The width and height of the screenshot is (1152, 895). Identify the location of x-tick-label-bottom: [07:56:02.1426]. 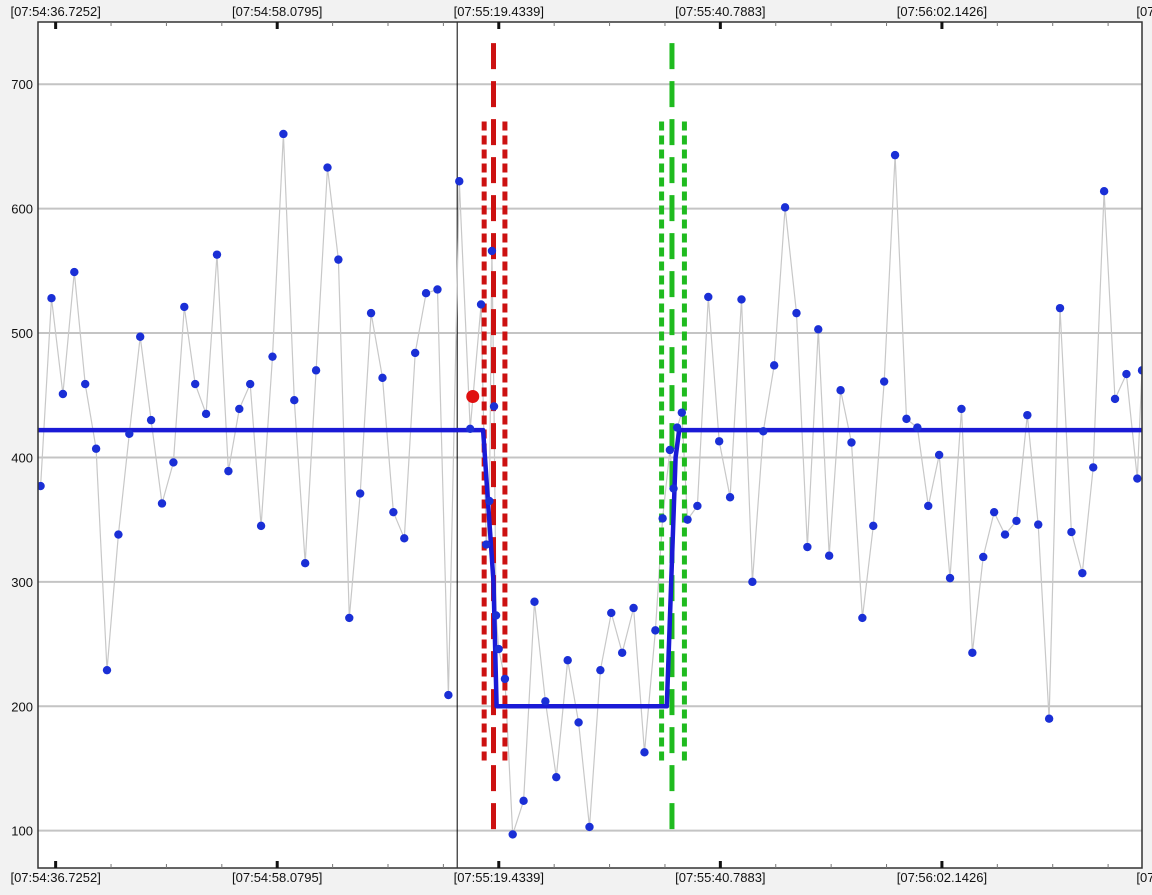
(942, 877).